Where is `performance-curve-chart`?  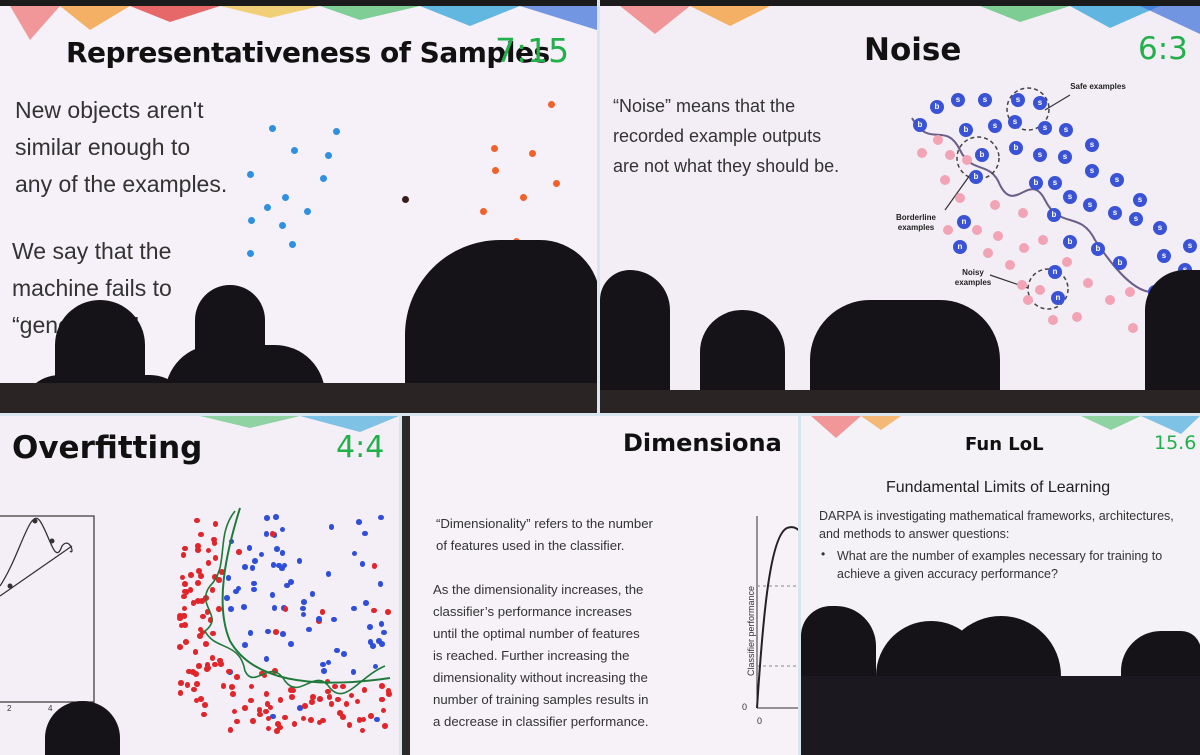 performance-curve-chart is located at coordinates (777, 612).